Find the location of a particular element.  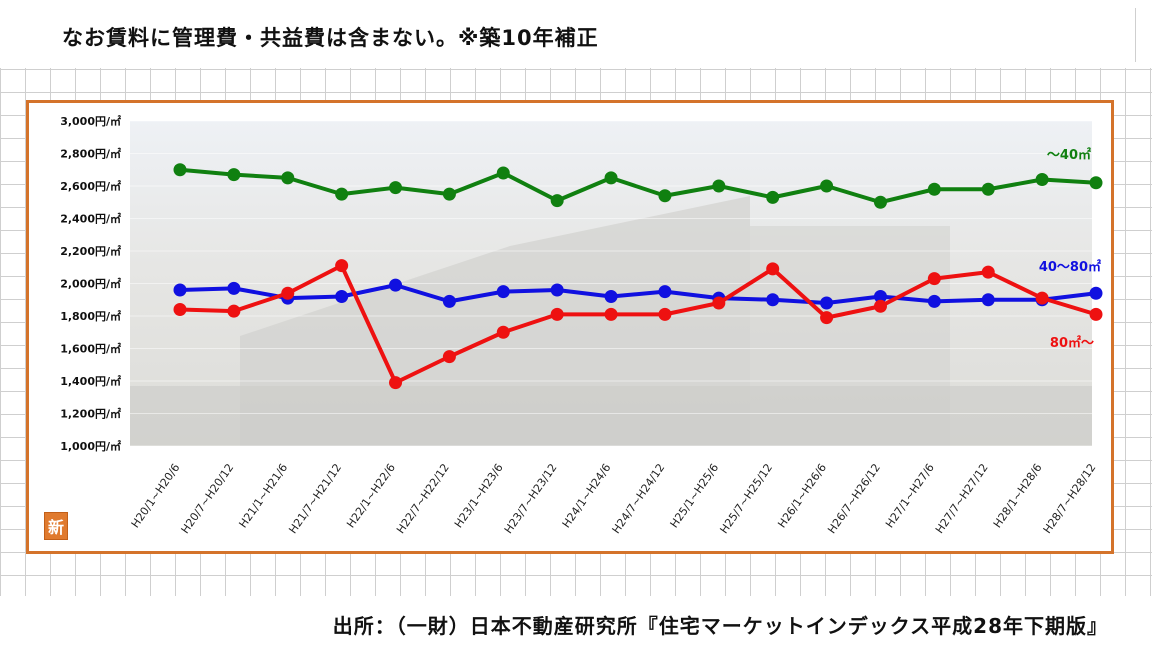

x-tick-label: H21/1~H21/6 is located at coordinates (263, 495).